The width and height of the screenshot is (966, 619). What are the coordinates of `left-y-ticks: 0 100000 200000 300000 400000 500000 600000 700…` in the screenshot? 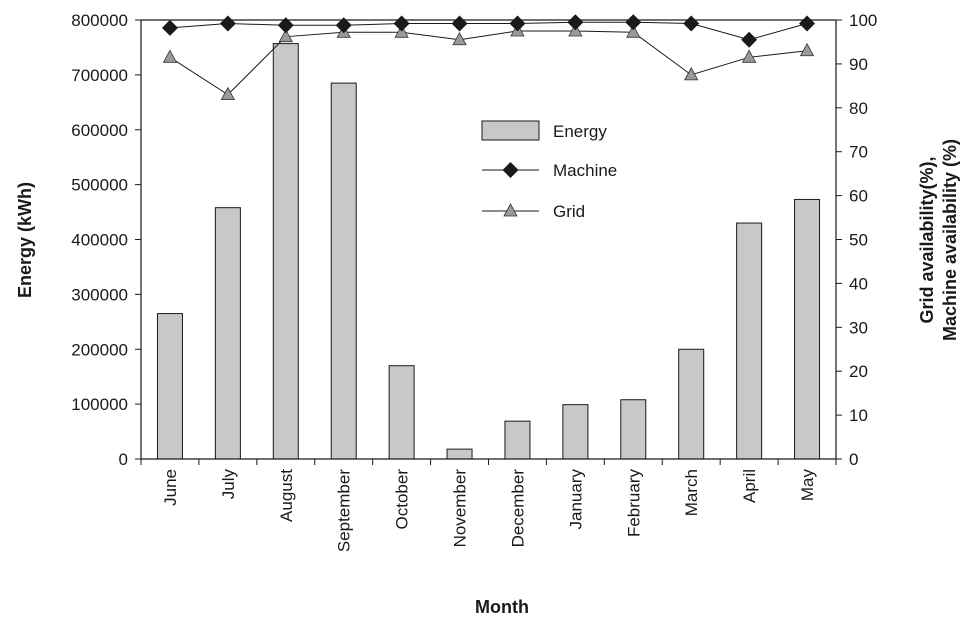 It's located at (106, 240).